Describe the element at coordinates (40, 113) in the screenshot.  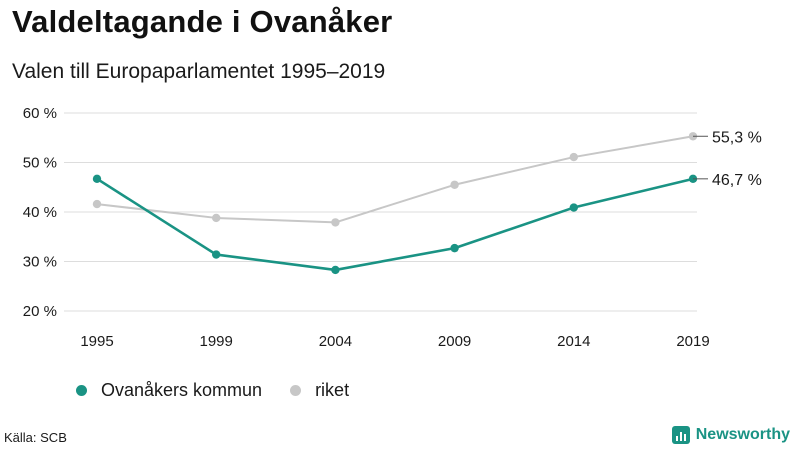
I see `y-tick-label: 60 %` at that location.